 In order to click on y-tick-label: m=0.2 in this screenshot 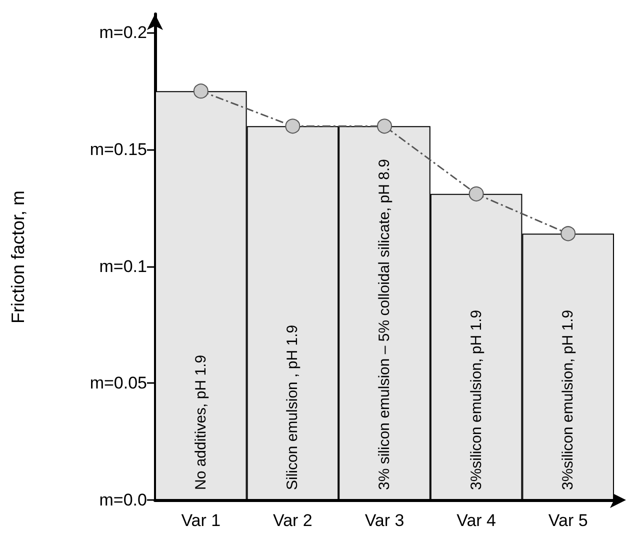, I will do `click(123, 32)`.